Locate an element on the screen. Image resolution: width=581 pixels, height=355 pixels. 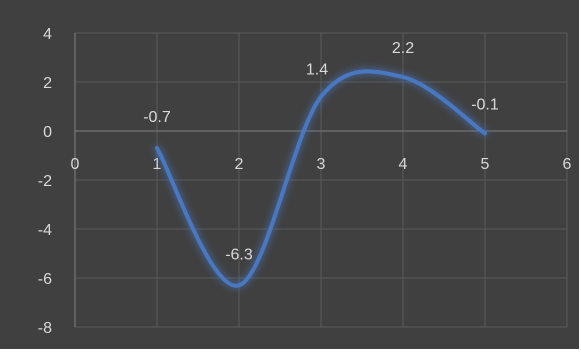
x-tick-label: 4 is located at coordinates (403, 164).